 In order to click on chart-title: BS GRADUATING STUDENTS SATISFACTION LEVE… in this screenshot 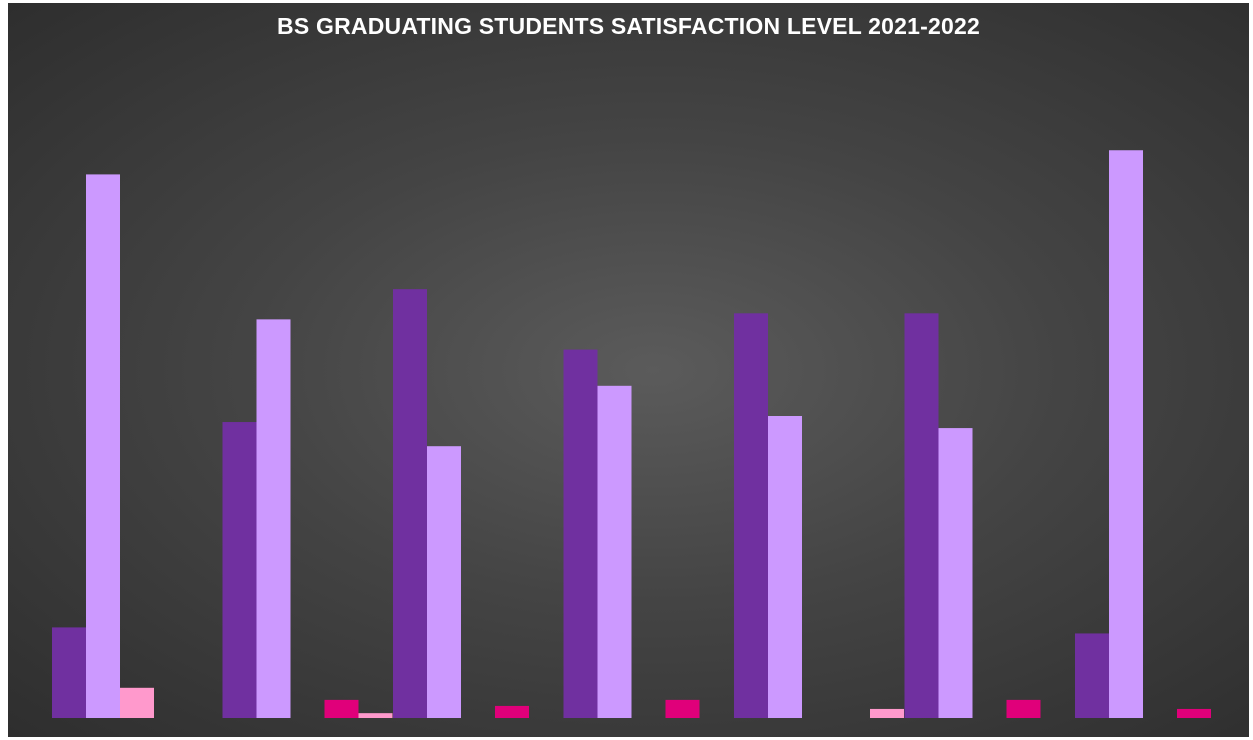, I will do `click(628, 26)`.